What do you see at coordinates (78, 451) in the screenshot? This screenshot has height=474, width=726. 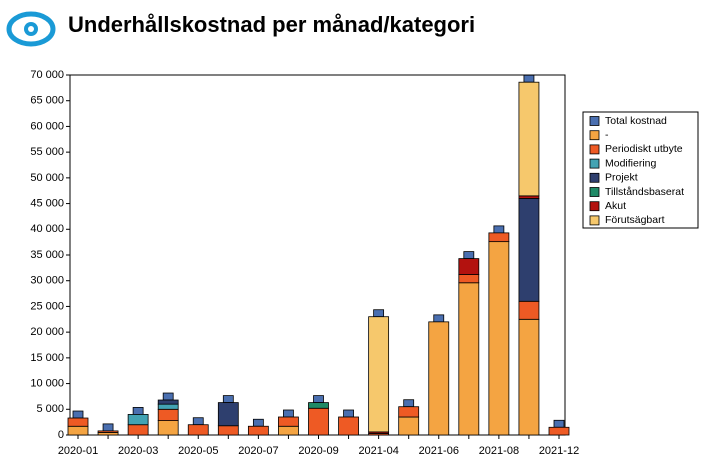 I see `x-tick-label: 2020-01` at bounding box center [78, 451].